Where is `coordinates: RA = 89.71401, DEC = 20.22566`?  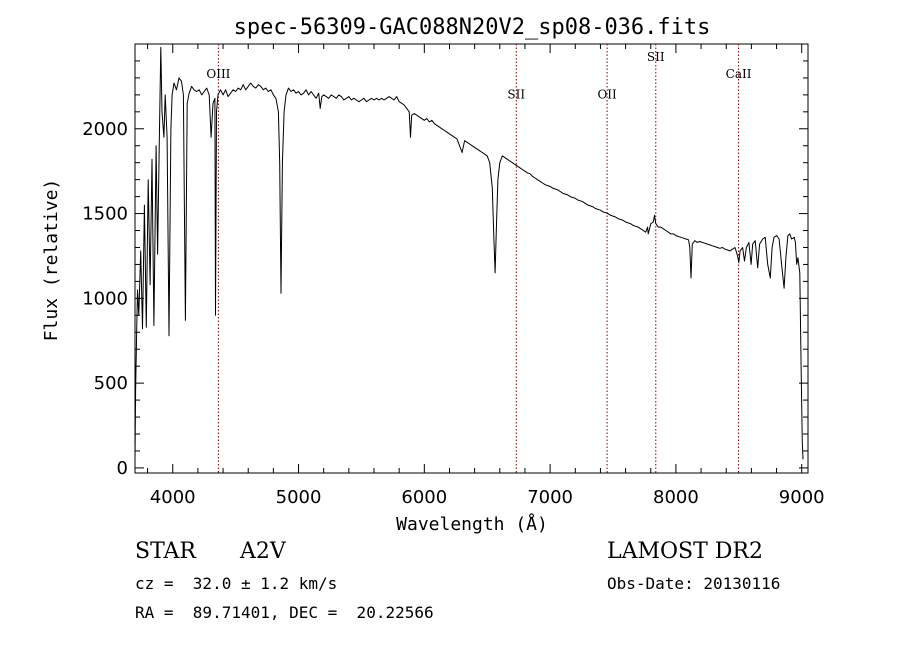 coordinates: RA = 89.71401, DEC = 20.22566 is located at coordinates (284, 612).